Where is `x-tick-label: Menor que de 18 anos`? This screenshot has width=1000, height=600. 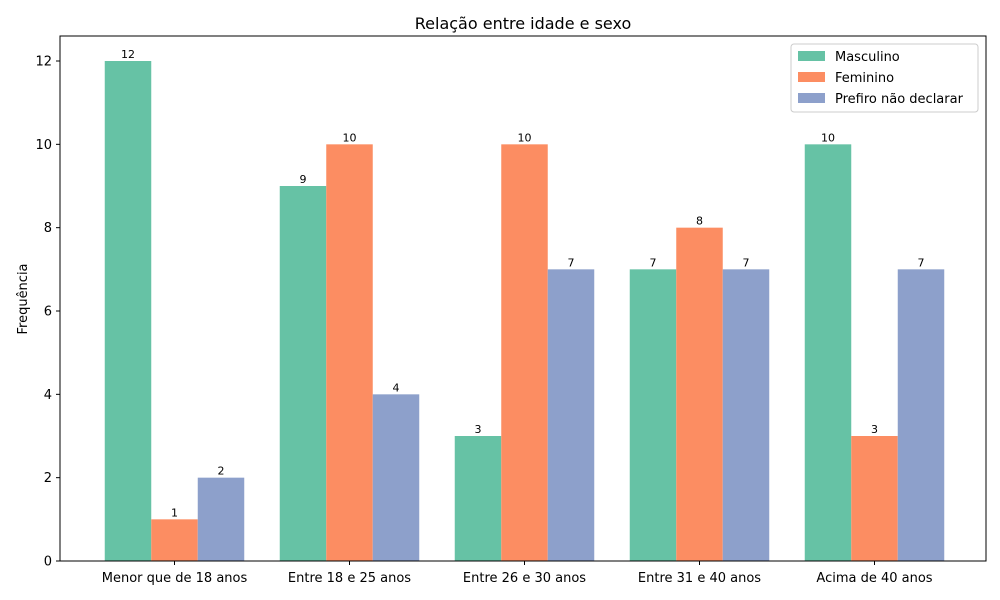 x-tick-label: Menor que de 18 anos is located at coordinates (175, 578).